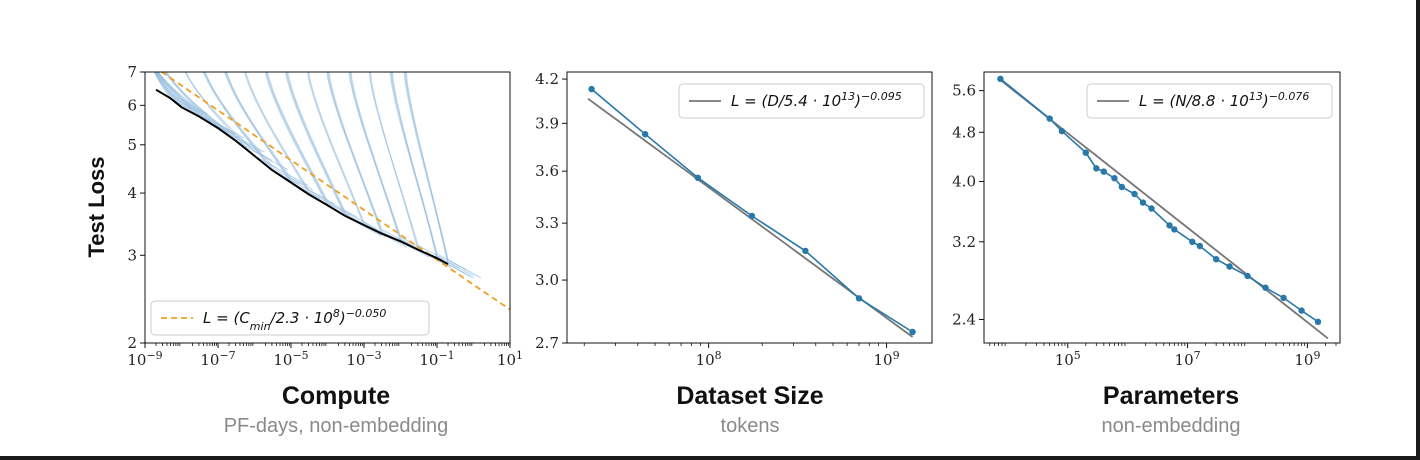 The height and width of the screenshot is (460, 1420). What do you see at coordinates (964, 91) in the screenshot?
I see `y-tick-label: 5.6` at bounding box center [964, 91].